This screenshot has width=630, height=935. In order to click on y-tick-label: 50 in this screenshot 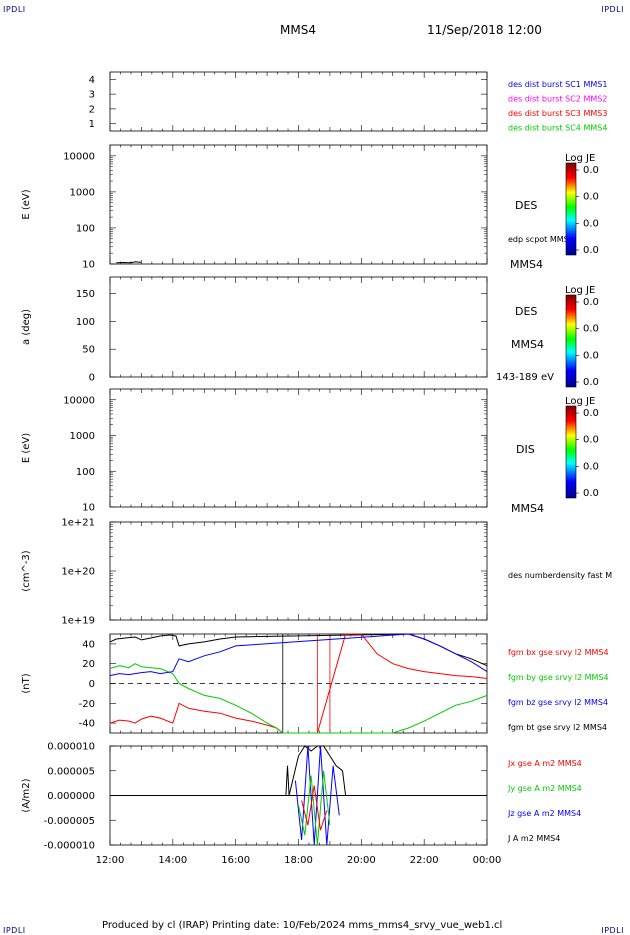, I will do `click(88, 350)`.